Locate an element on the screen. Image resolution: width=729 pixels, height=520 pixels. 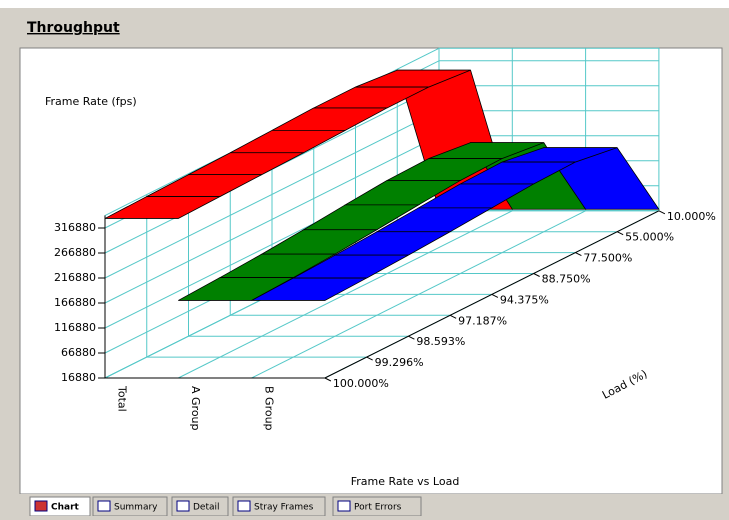
z-tick-label: 88.750% is located at coordinates (566, 279).